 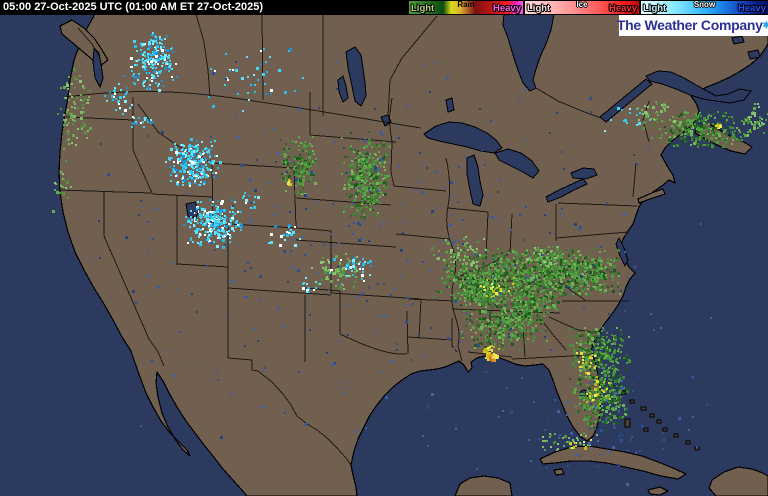 I want to click on weather-company-star-icon: ✱, so click(x=765, y=24).